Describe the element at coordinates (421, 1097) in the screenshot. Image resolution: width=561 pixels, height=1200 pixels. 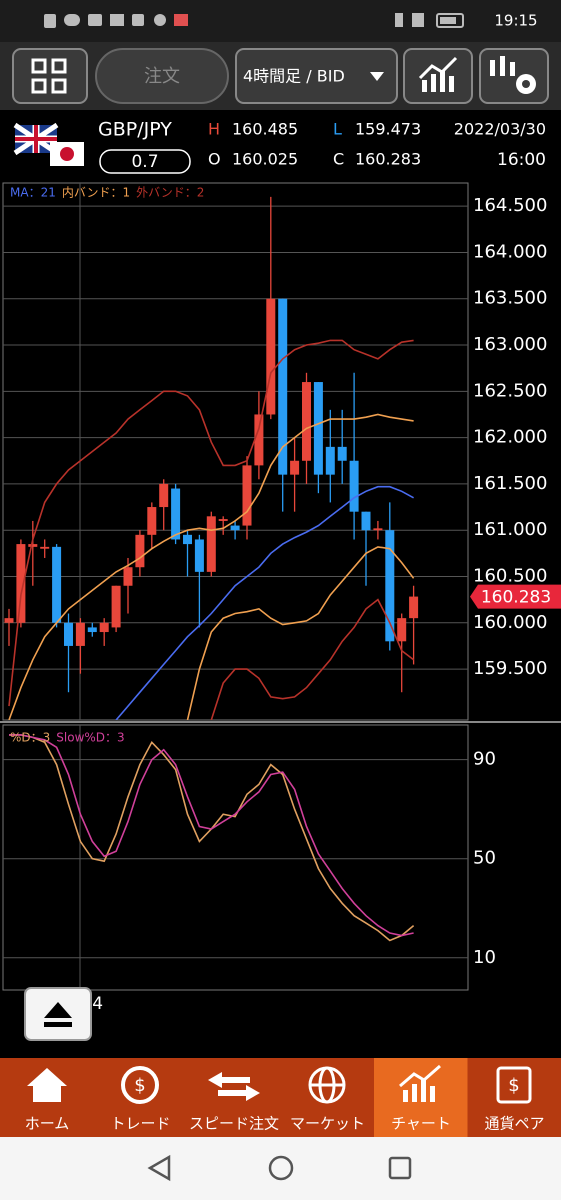
I see `nav-active` at that location.